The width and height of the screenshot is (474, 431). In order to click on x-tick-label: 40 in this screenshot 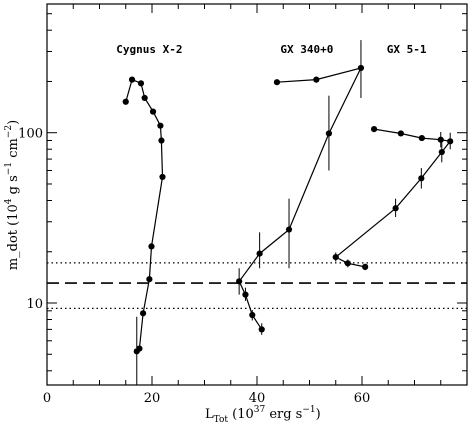, I will do `click(257, 398)`.